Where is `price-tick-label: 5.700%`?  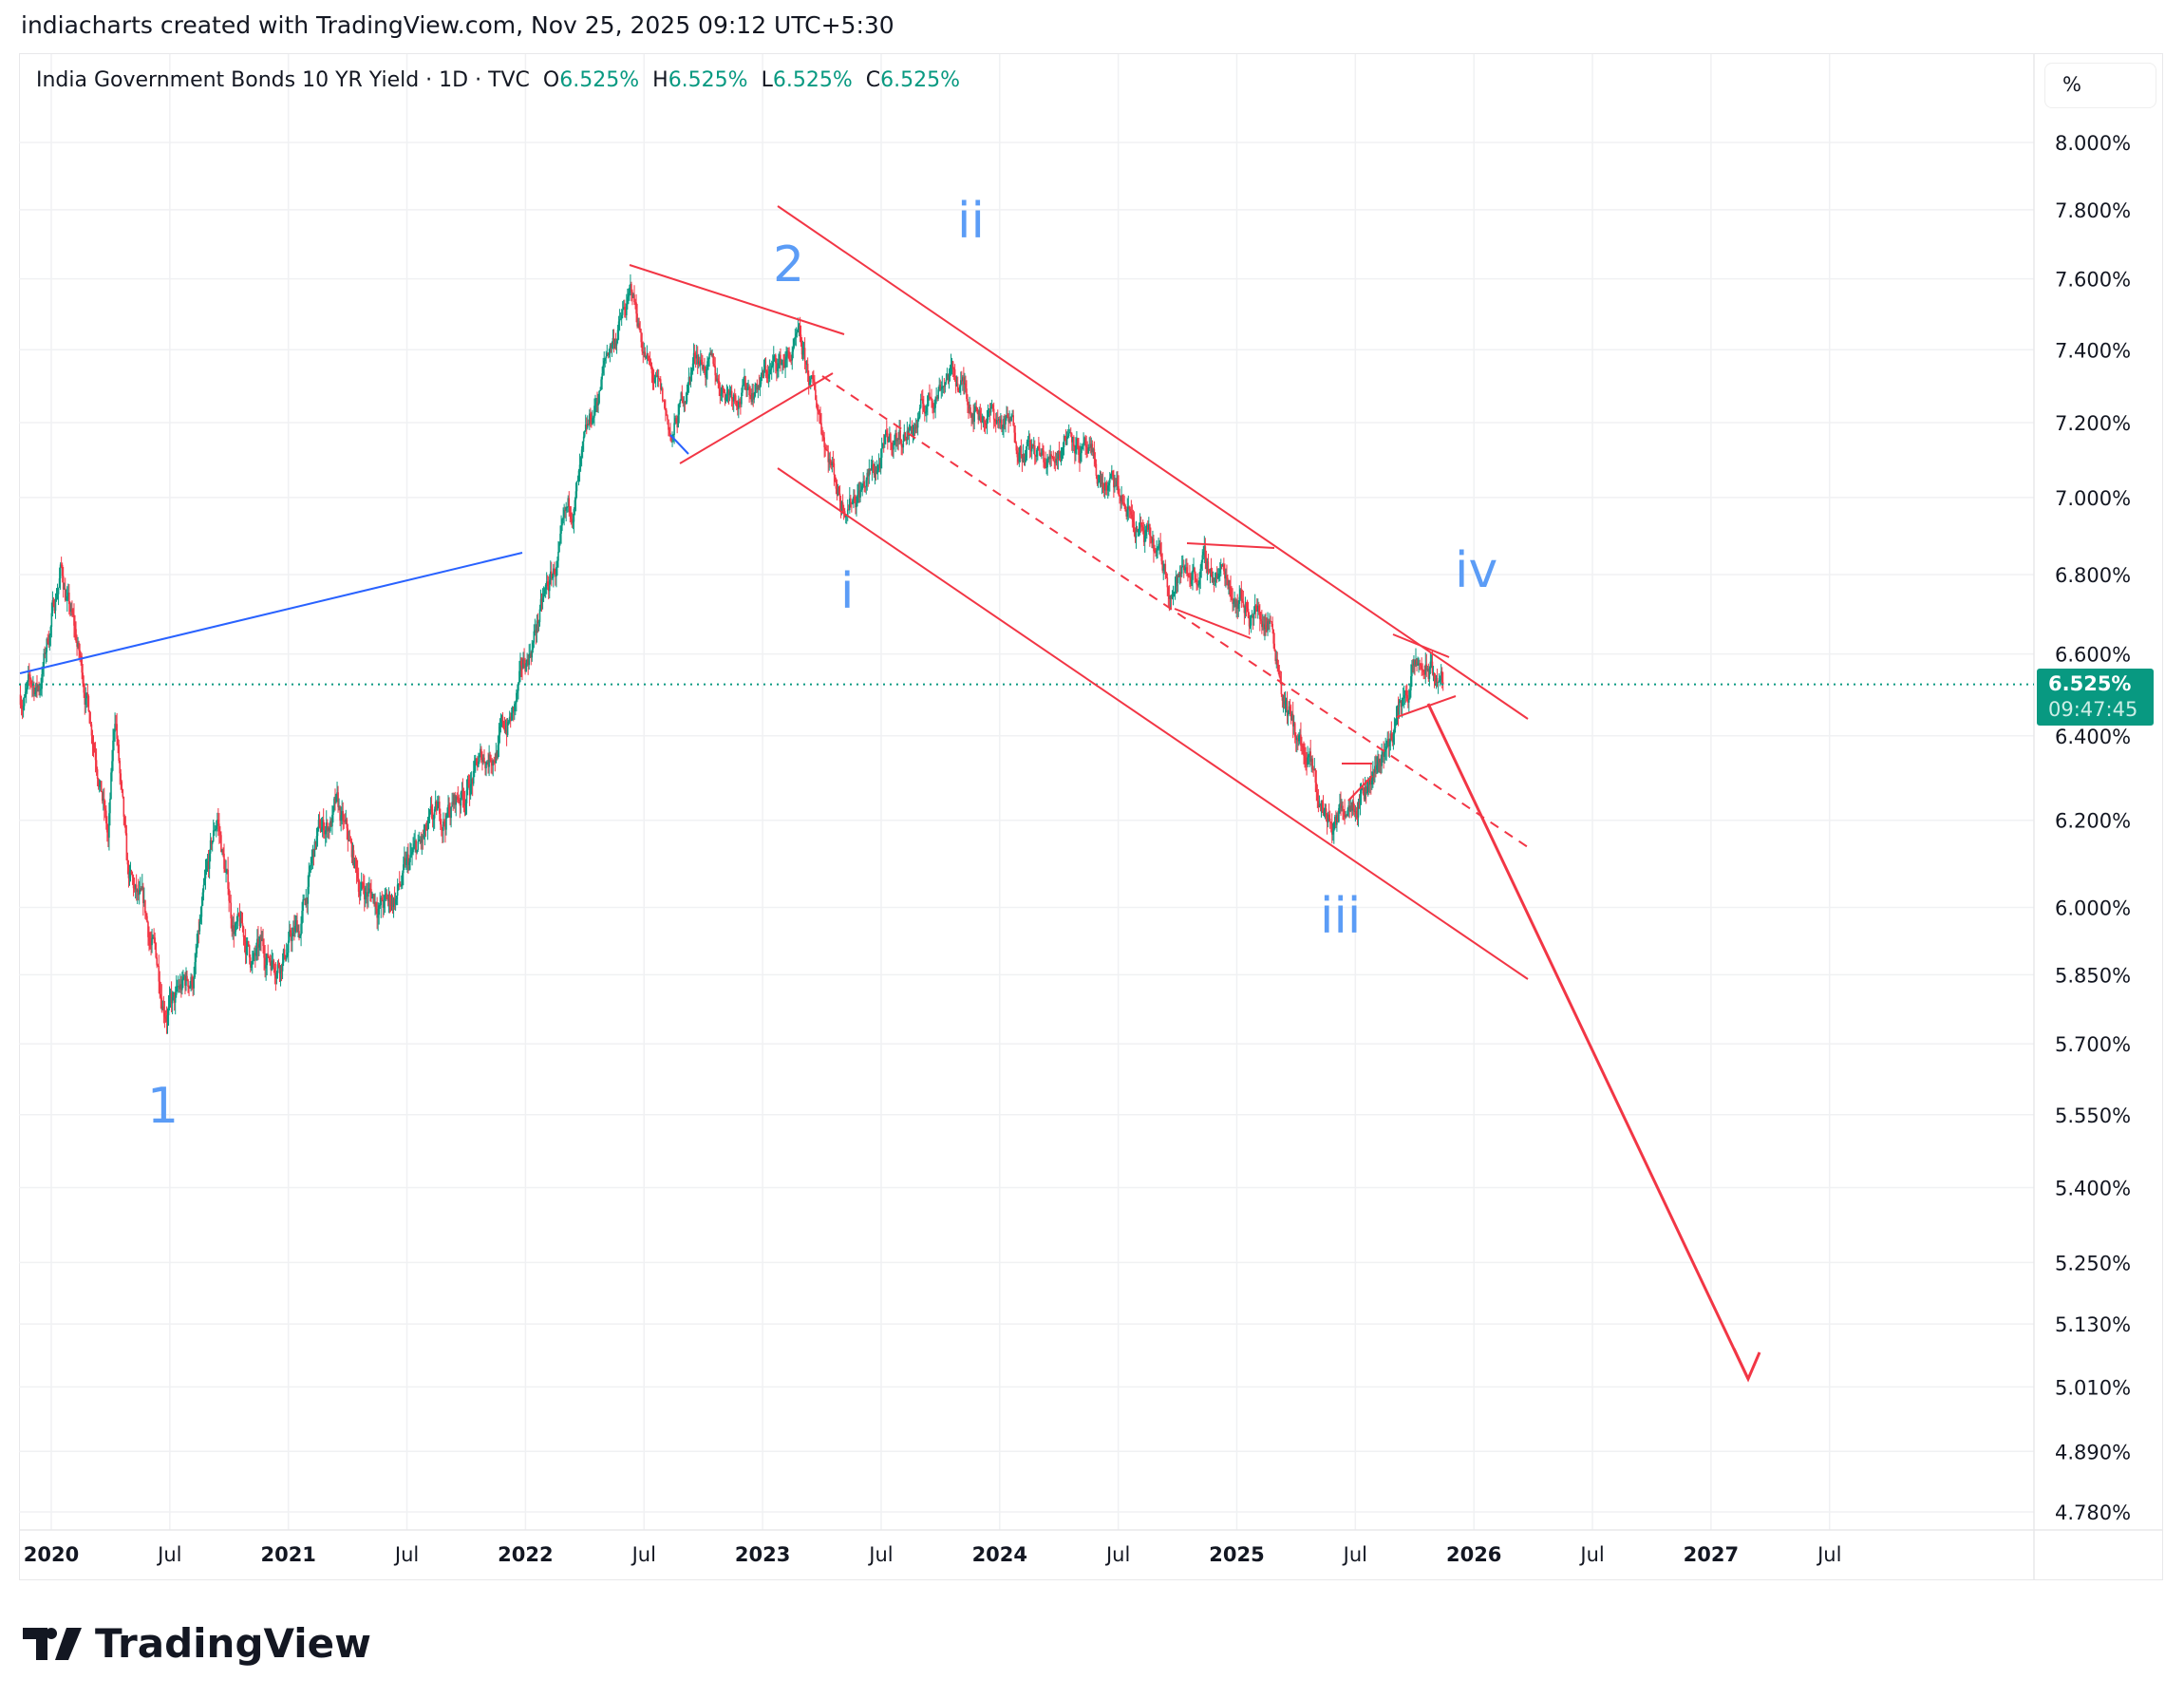
price-tick-label: 5.700% is located at coordinates (2093, 1044).